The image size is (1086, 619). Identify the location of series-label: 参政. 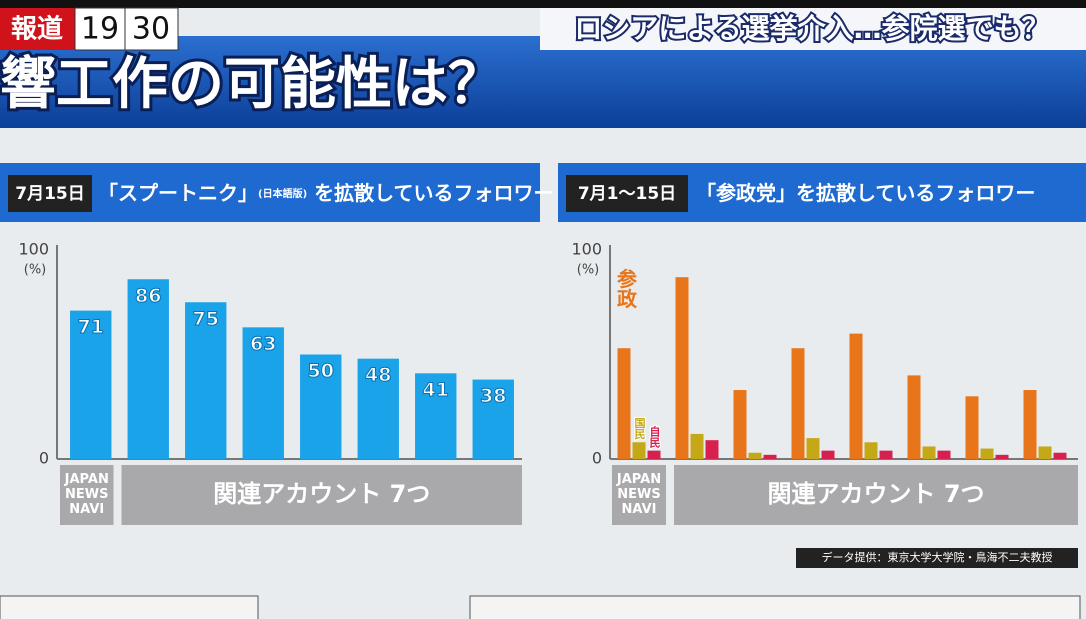
(626, 288).